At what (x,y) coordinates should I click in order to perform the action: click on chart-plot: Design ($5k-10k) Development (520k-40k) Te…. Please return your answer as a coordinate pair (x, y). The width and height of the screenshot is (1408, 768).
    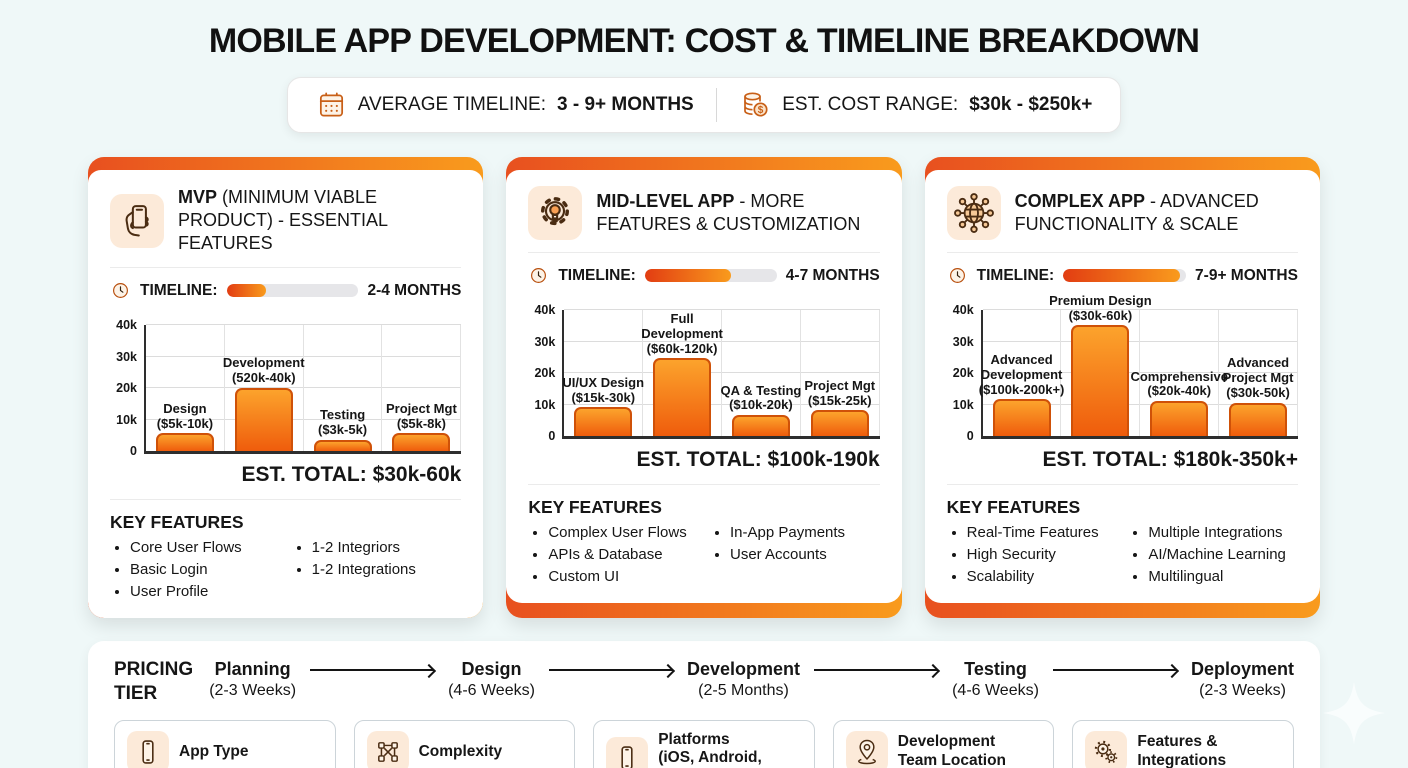
    Looking at the image, I should click on (303, 389).